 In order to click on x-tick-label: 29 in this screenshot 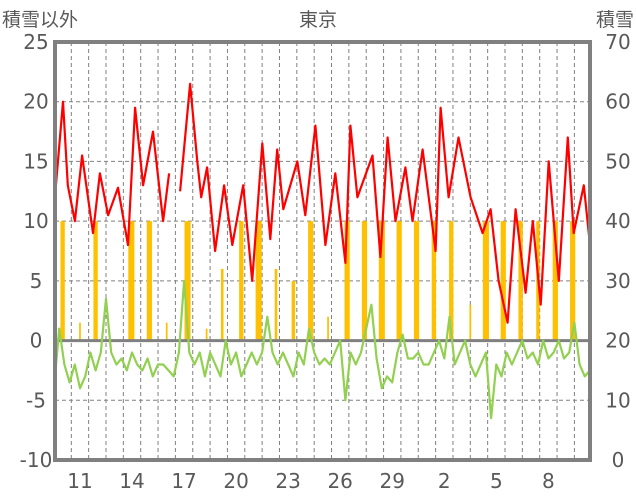, I will do `click(392, 481)`.